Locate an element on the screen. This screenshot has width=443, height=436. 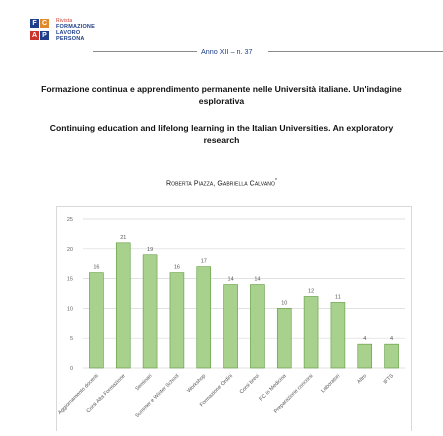
logo-wordmark: Rivista FORMAZIONE LAVORO PERSONA is located at coordinates (75, 30).